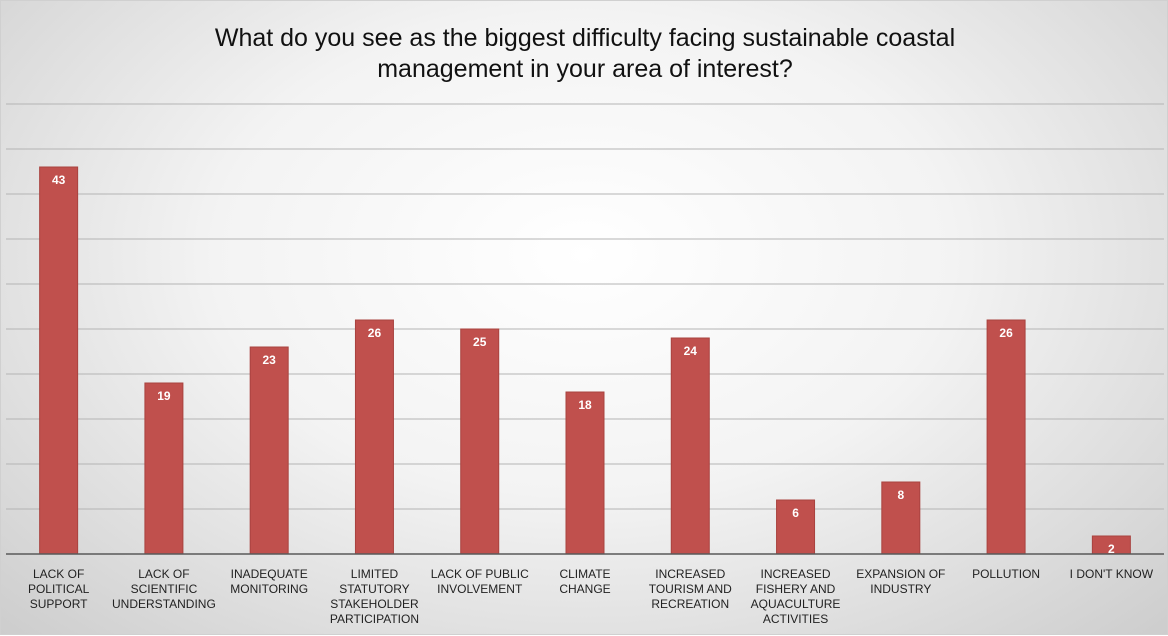  I want to click on category-label-line: SUPPORT, so click(58, 604).